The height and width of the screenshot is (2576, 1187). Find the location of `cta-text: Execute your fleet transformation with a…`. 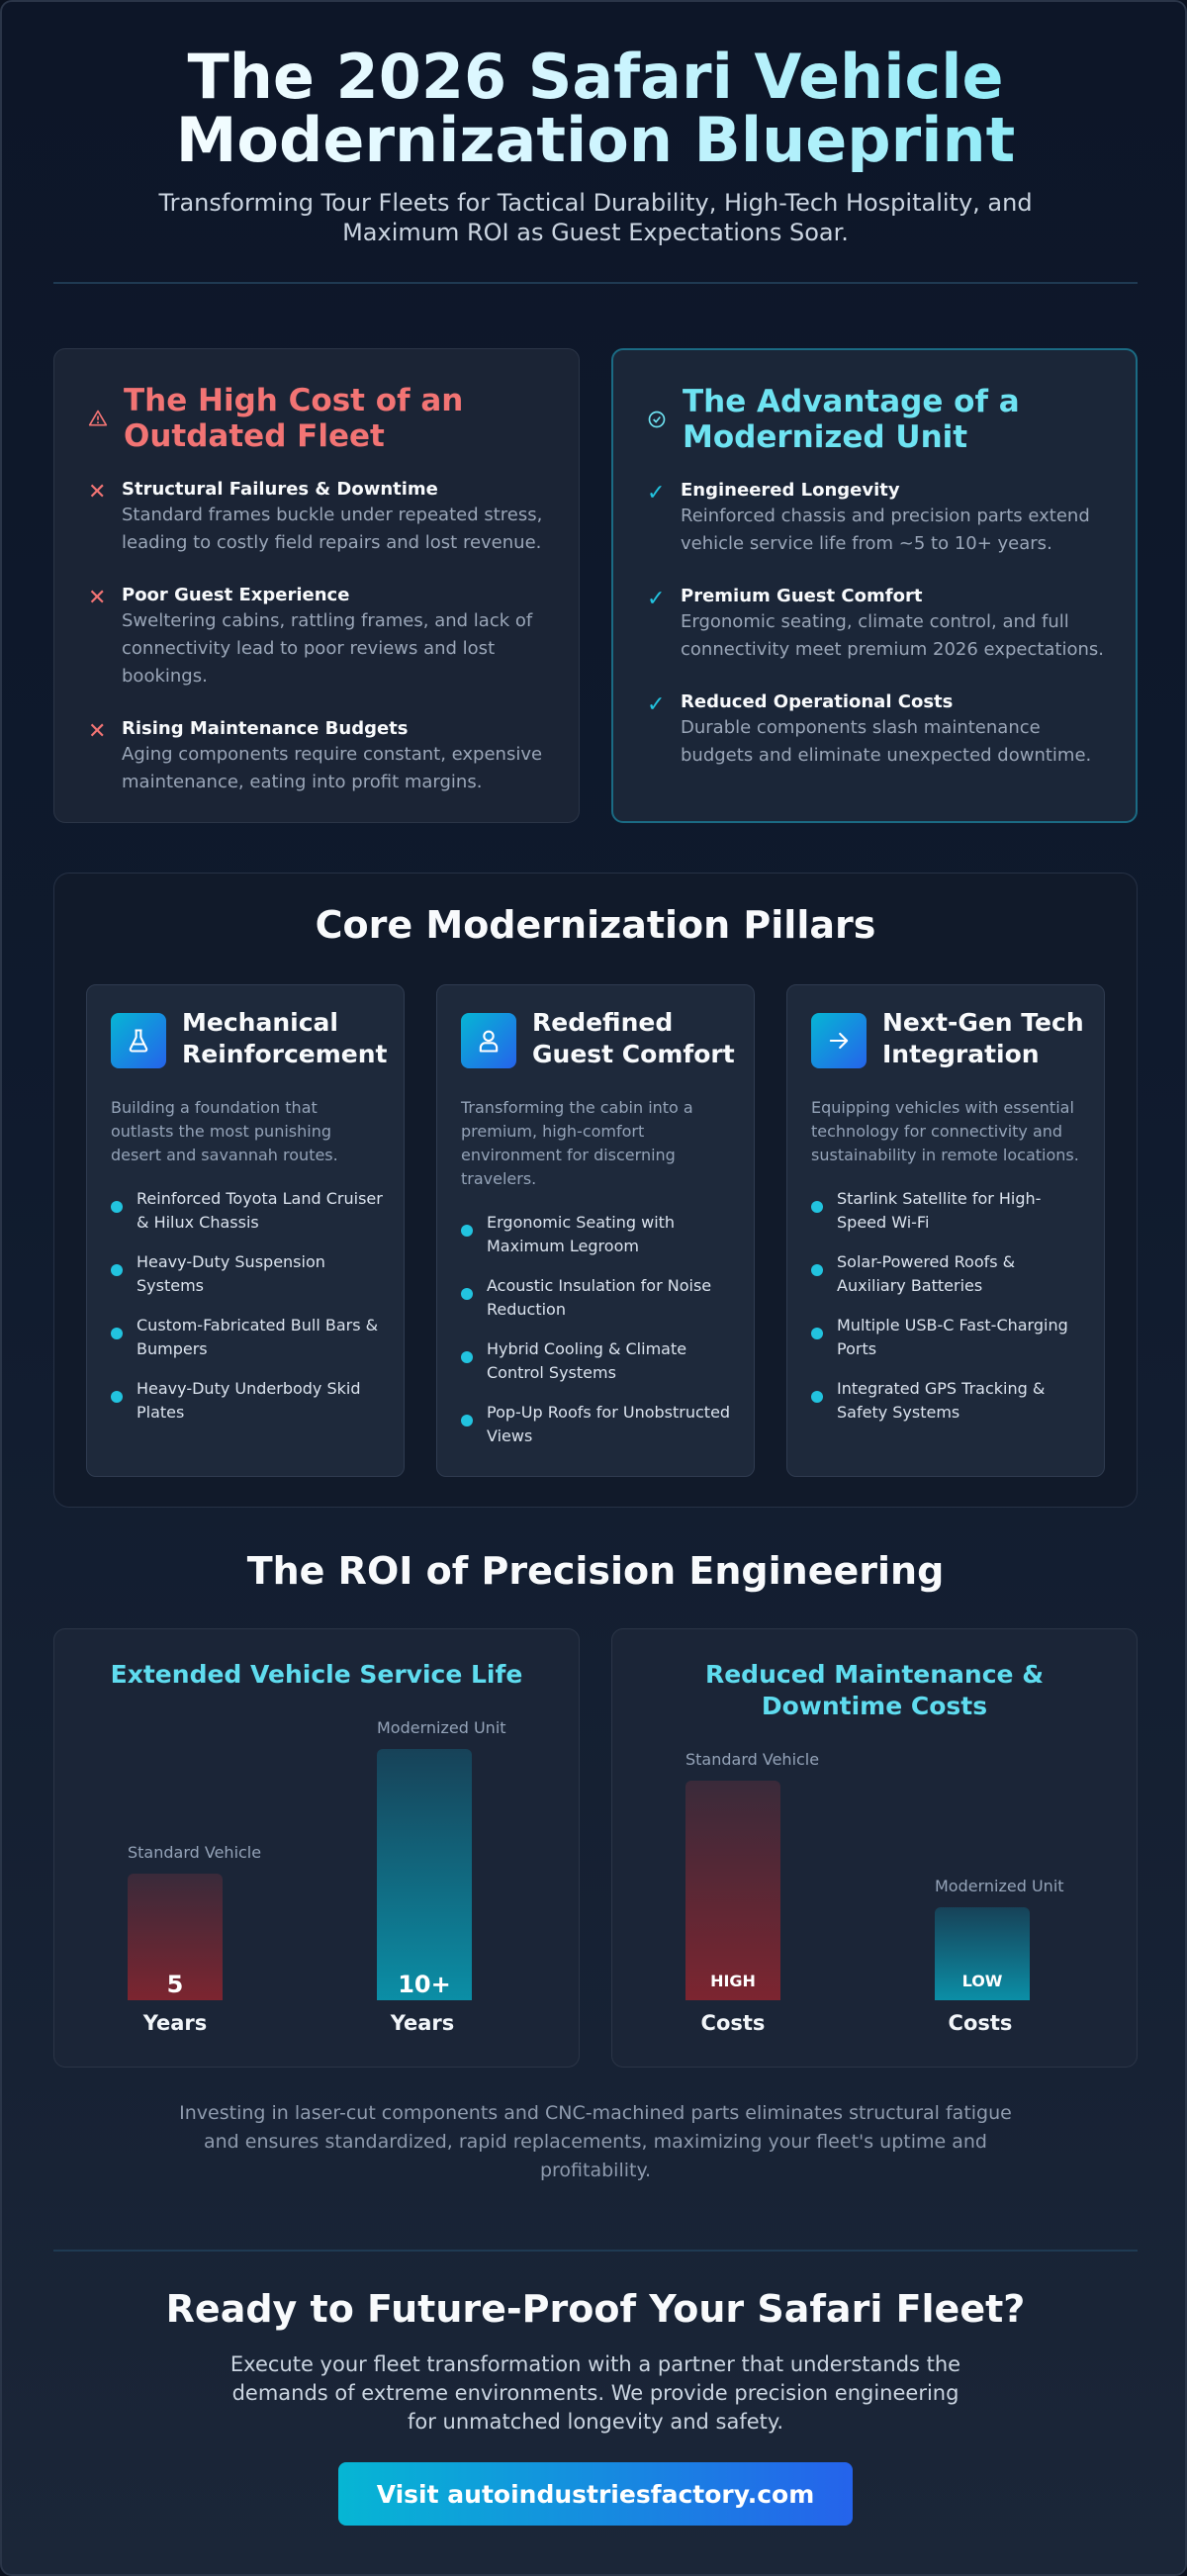

cta-text: Execute your fleet transformation with a… is located at coordinates (595, 2393).